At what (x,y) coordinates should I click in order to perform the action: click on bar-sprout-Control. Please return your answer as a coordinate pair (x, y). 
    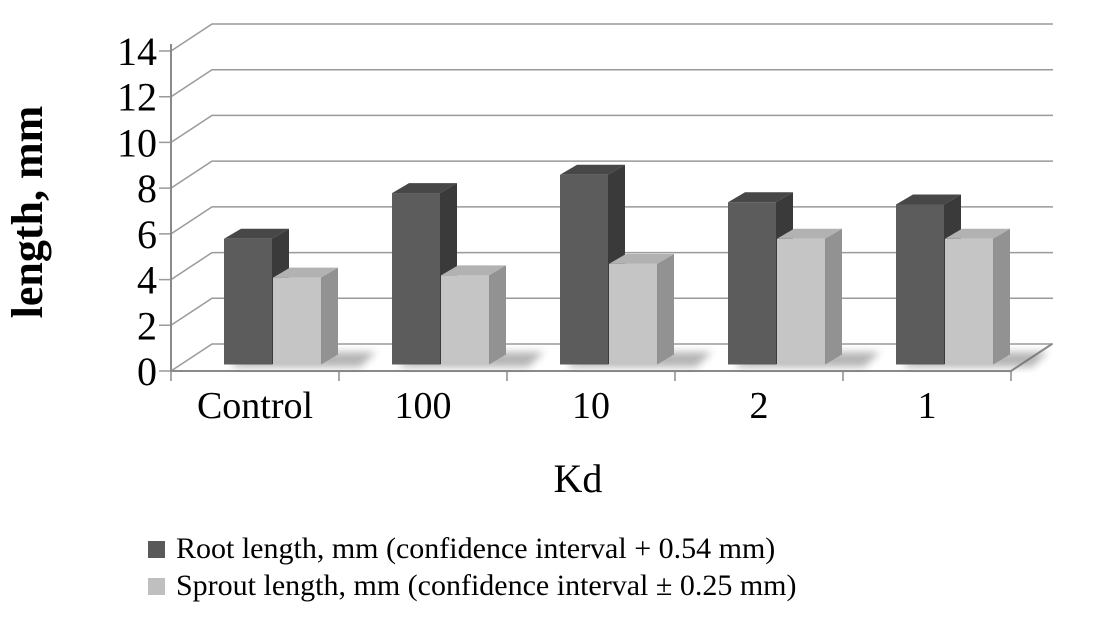
    Looking at the image, I should click on (305, 316).